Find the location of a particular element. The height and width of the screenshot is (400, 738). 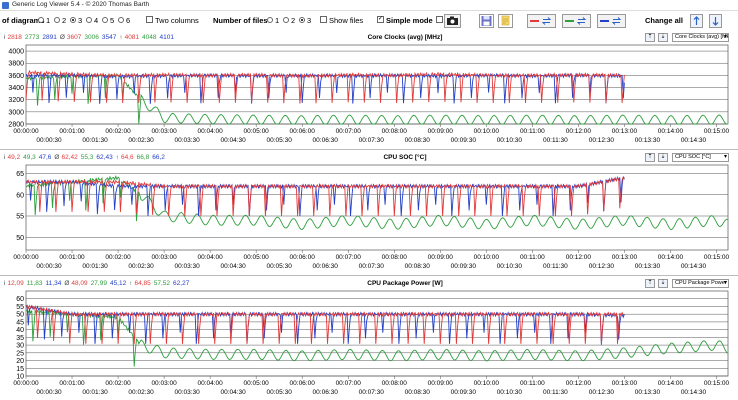

x-tick-label: 00:00:00 is located at coordinates (26, 383).